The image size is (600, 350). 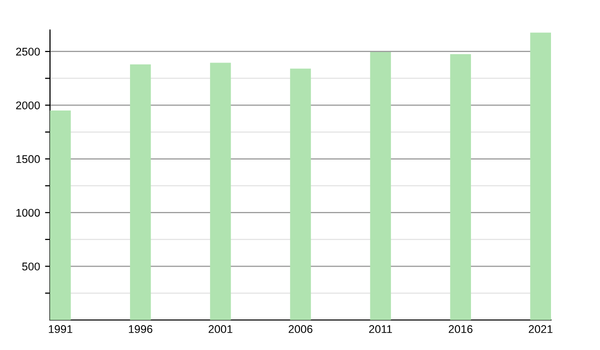 What do you see at coordinates (28, 105) in the screenshot?
I see `y-tick-label: 2000` at bounding box center [28, 105].